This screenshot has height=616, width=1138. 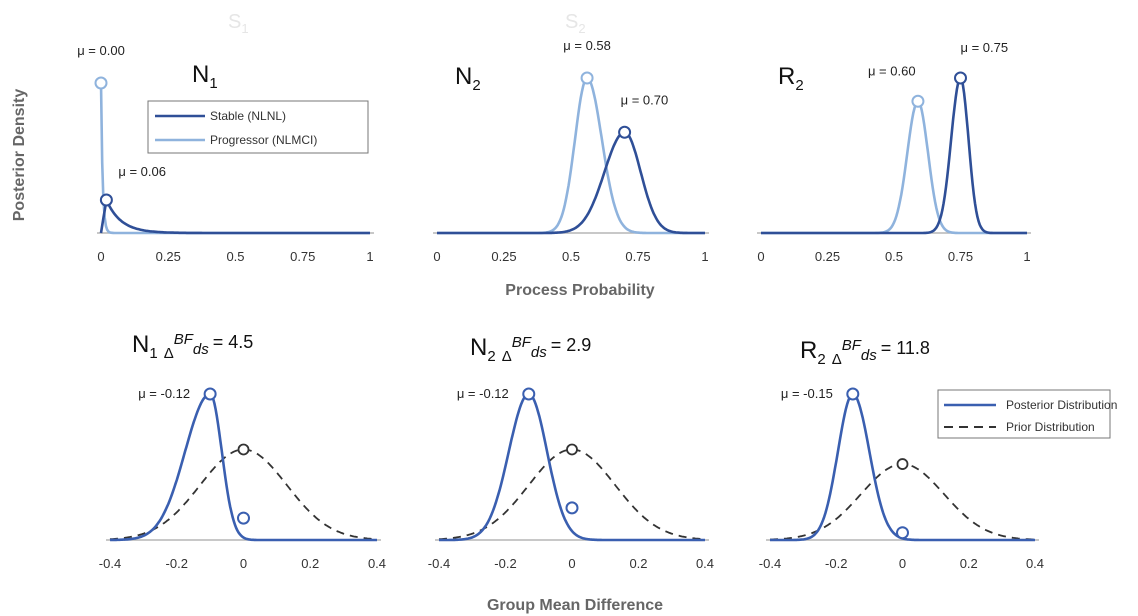 I want to click on mu-label-posterior-2: μ = -0.15, so click(x=807, y=393).